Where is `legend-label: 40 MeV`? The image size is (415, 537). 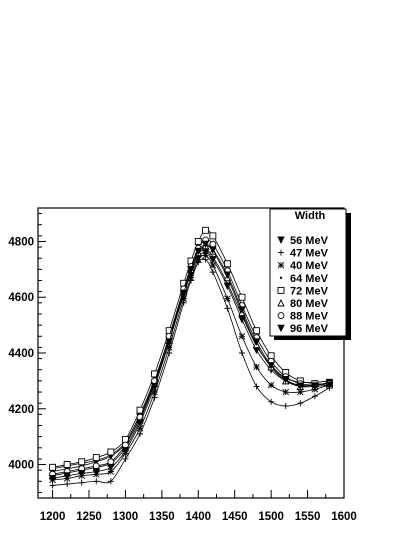
legend-label: 40 MeV is located at coordinates (309, 266).